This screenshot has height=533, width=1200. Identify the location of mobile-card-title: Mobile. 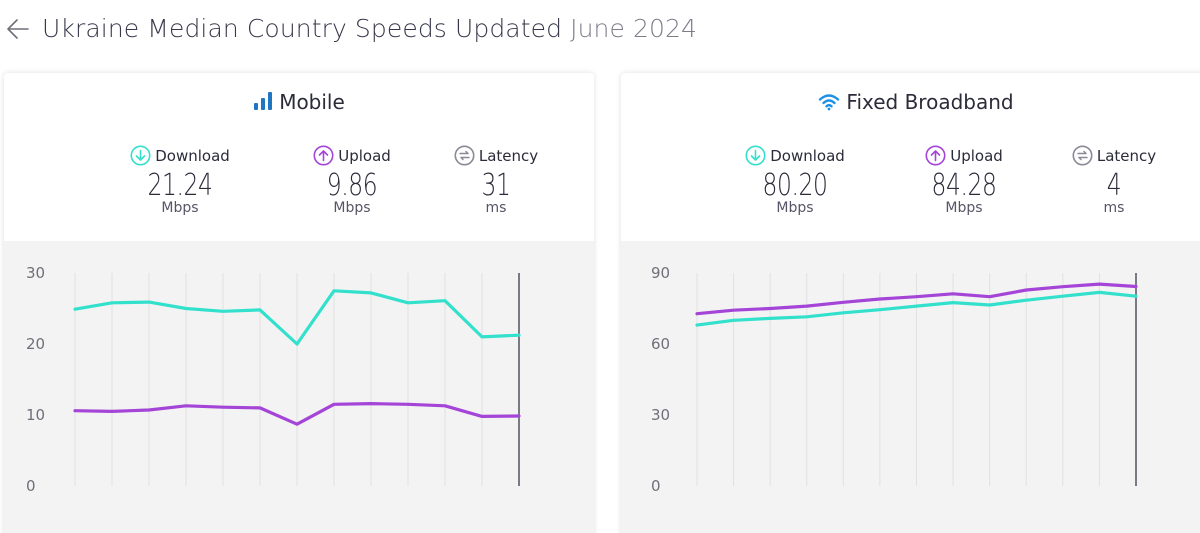
(299, 102).